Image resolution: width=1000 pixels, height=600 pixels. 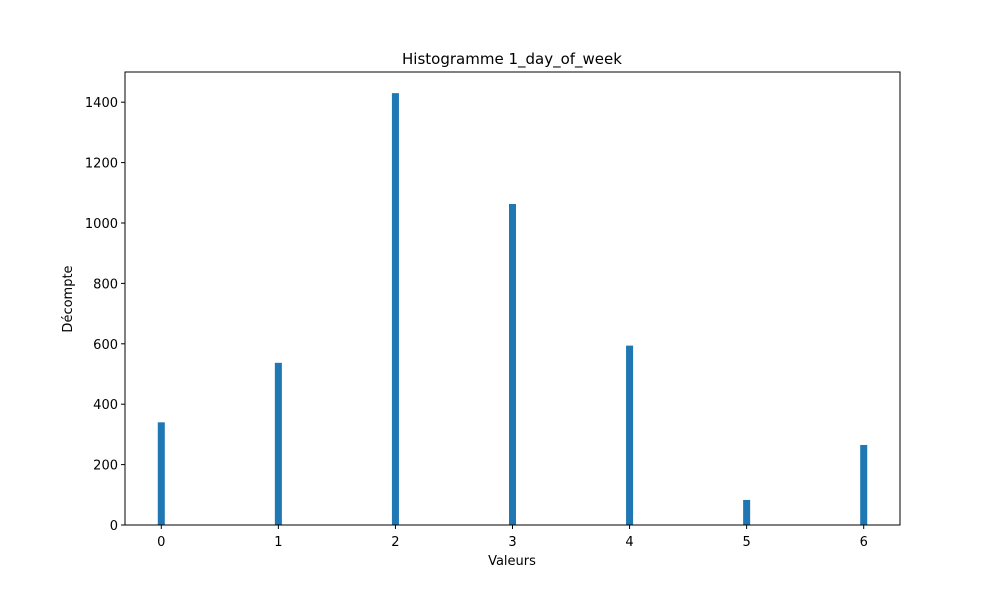 I want to click on y-tick-label: 0, so click(x=114, y=526).